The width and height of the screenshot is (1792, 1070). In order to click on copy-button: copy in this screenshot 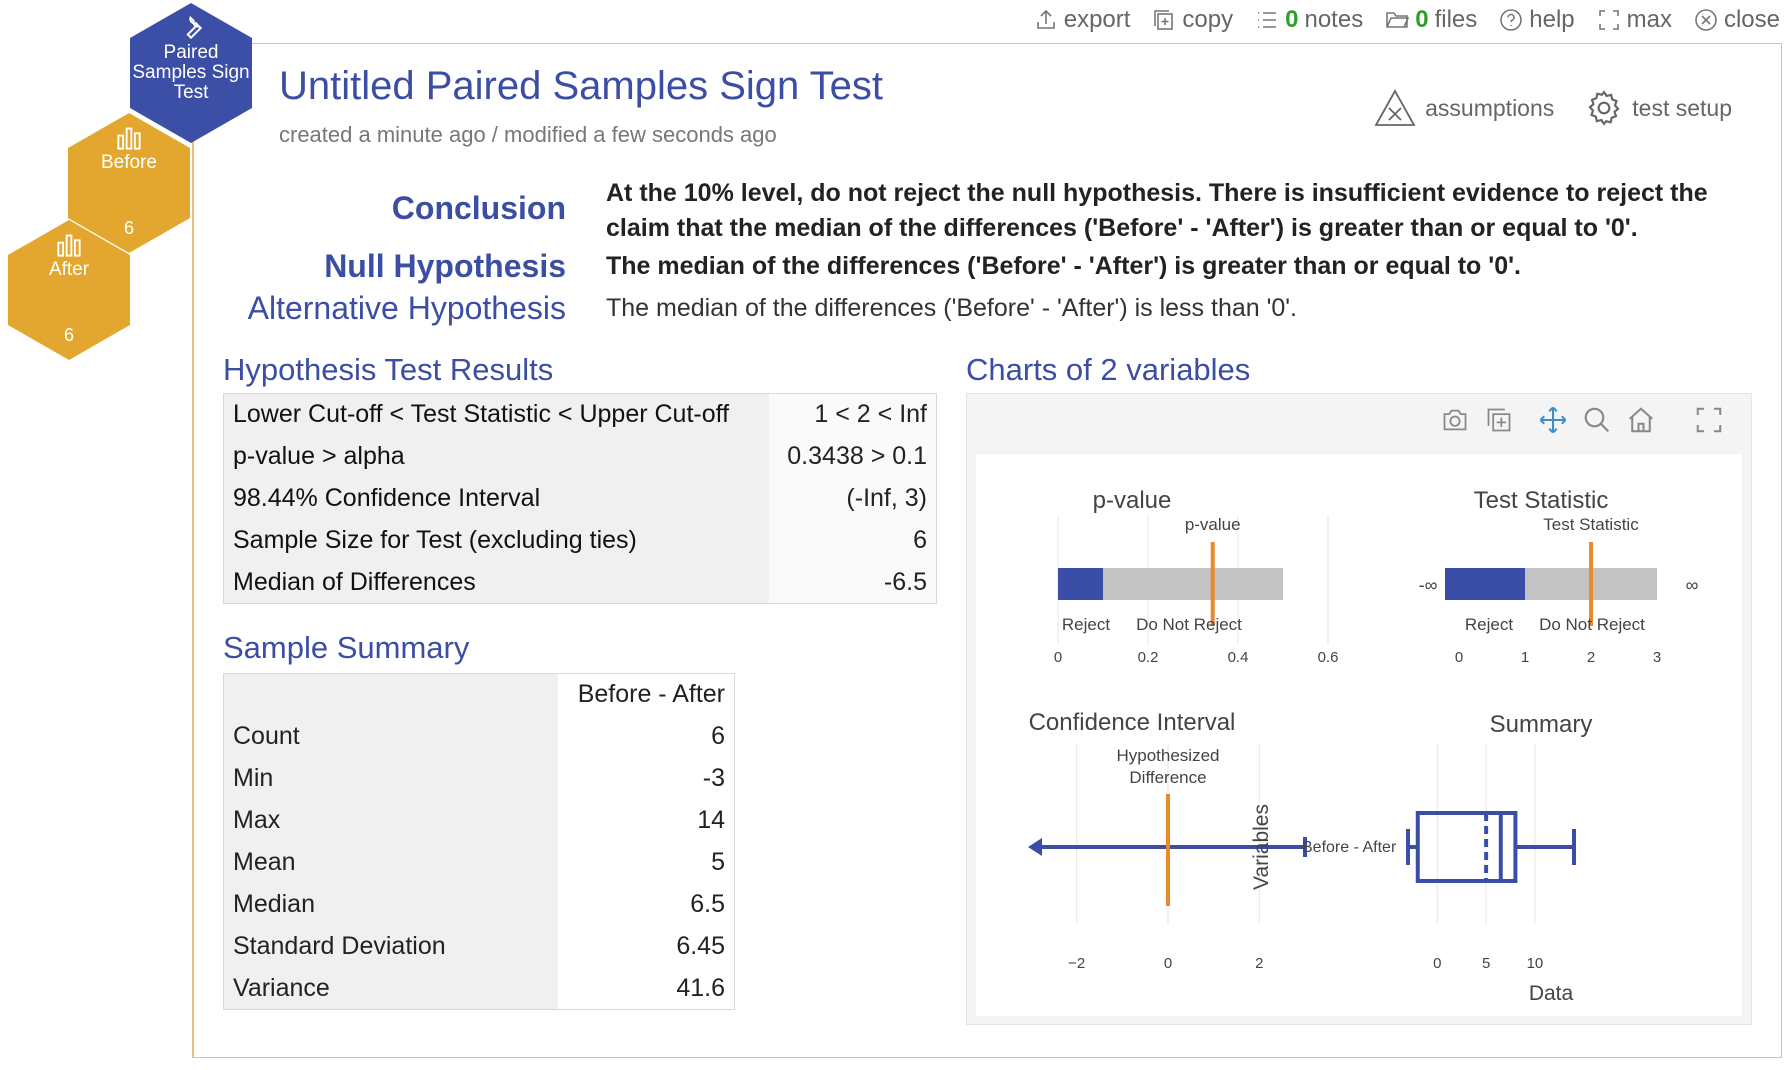, I will do `click(1192, 20)`.